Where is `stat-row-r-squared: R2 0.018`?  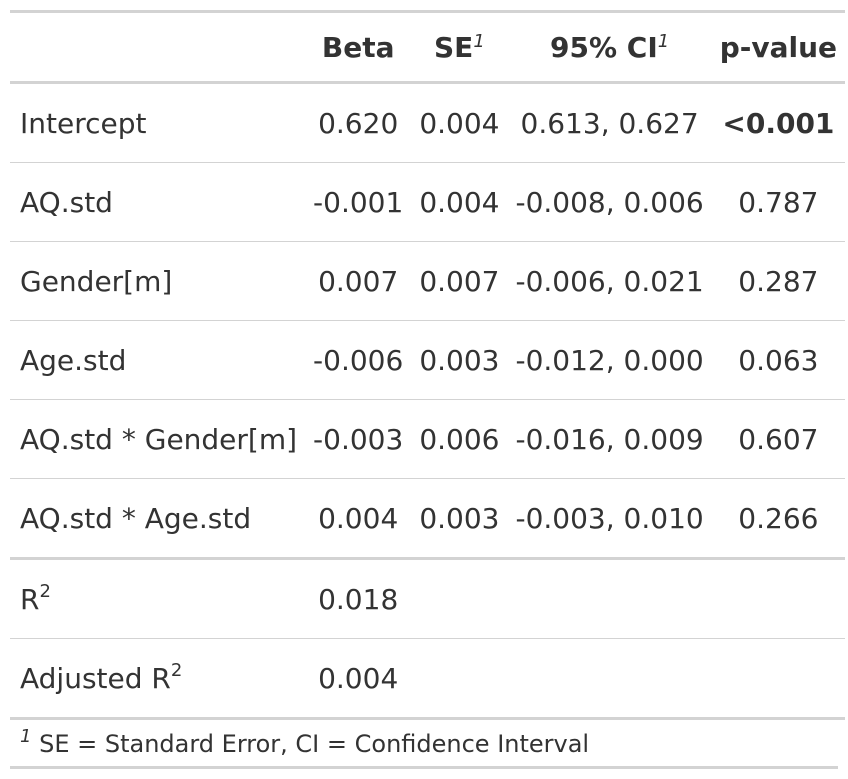
stat-row-r-squared: R2 0.018 is located at coordinates (428, 598).